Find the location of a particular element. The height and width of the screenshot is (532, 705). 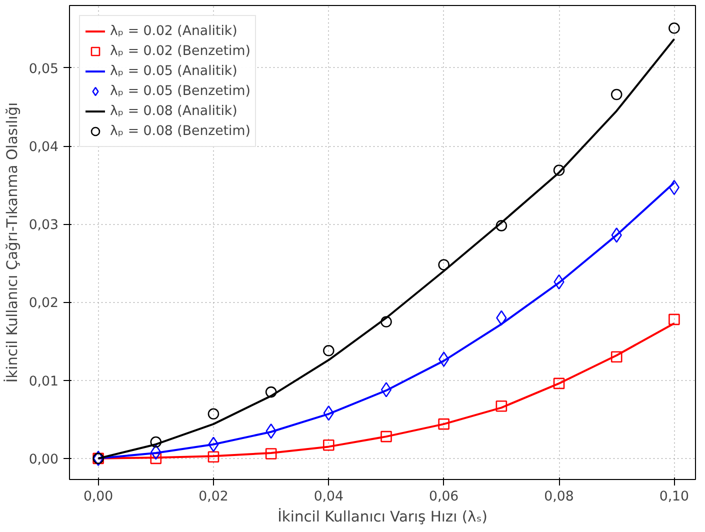

legend-label: λₚ = 0.08 (Benzetim) is located at coordinates (180, 131).